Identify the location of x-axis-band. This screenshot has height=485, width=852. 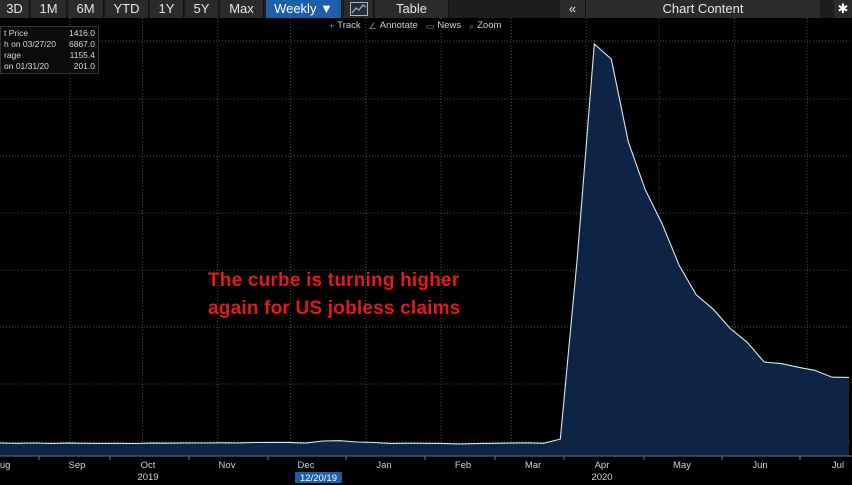
(426, 470).